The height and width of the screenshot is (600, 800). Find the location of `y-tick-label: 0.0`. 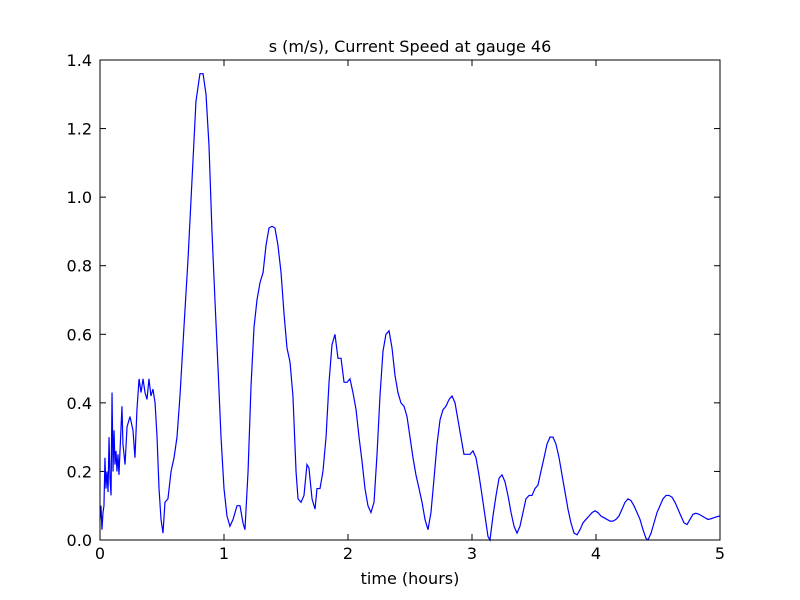

y-tick-label: 0.0 is located at coordinates (79, 540).